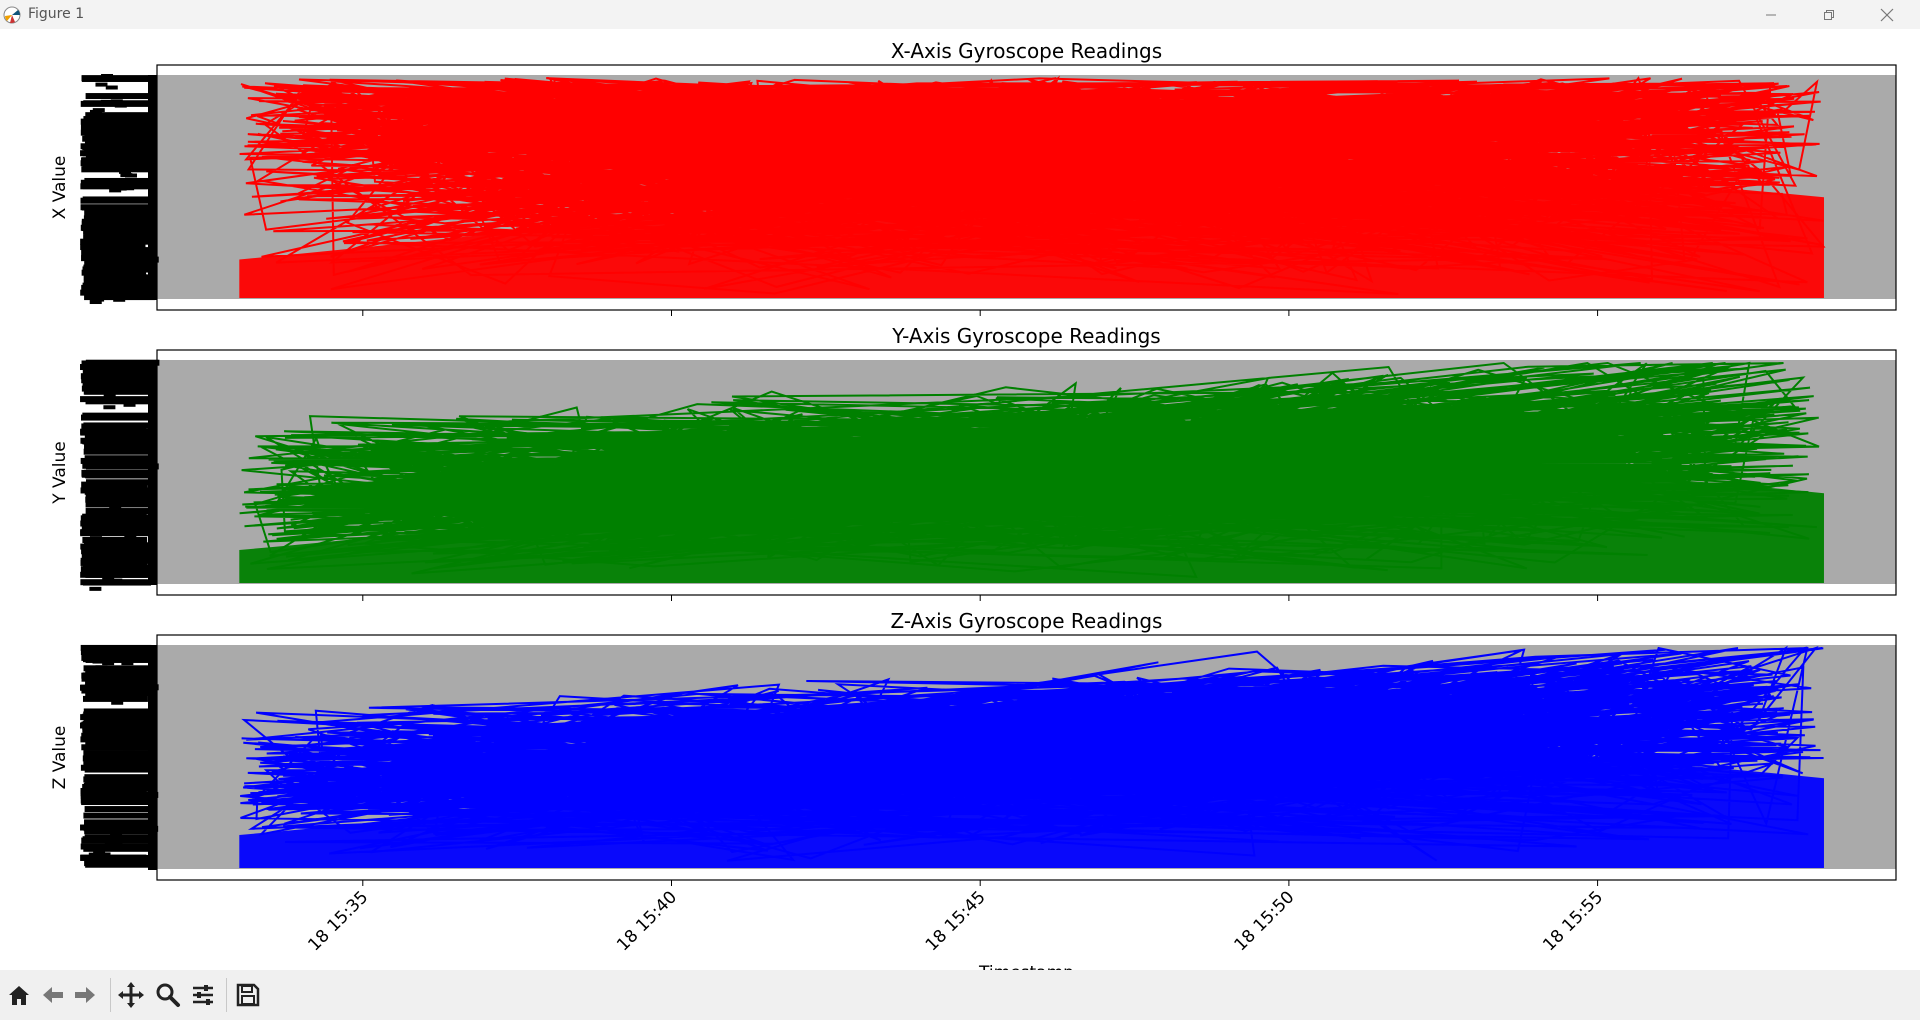  I want to click on minimize-button, so click(1771, 14).